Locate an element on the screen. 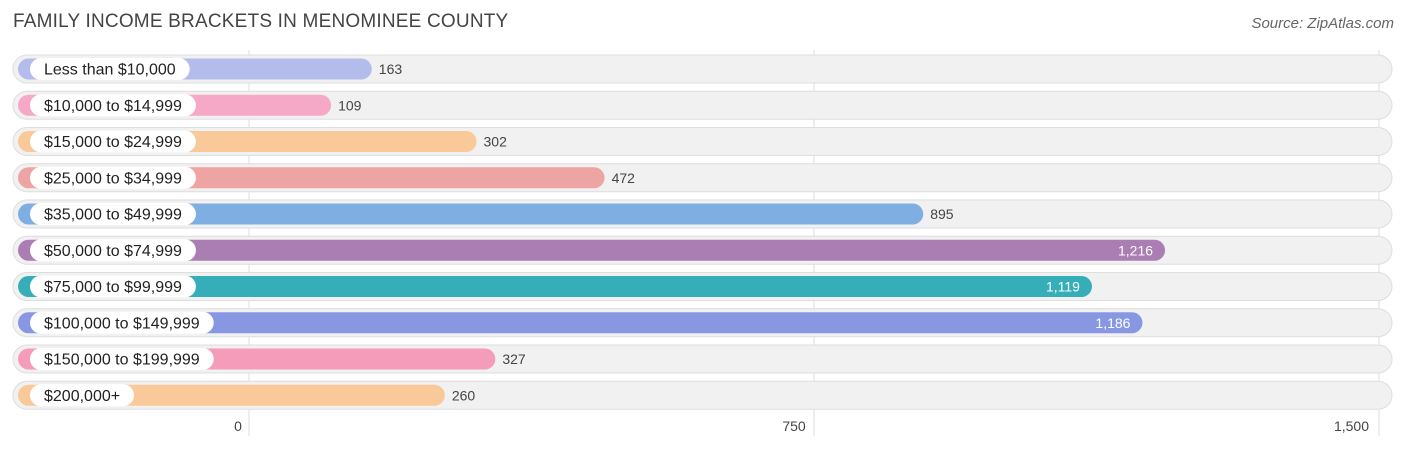 The height and width of the screenshot is (450, 1406). value-label: 109 is located at coordinates (350, 105).